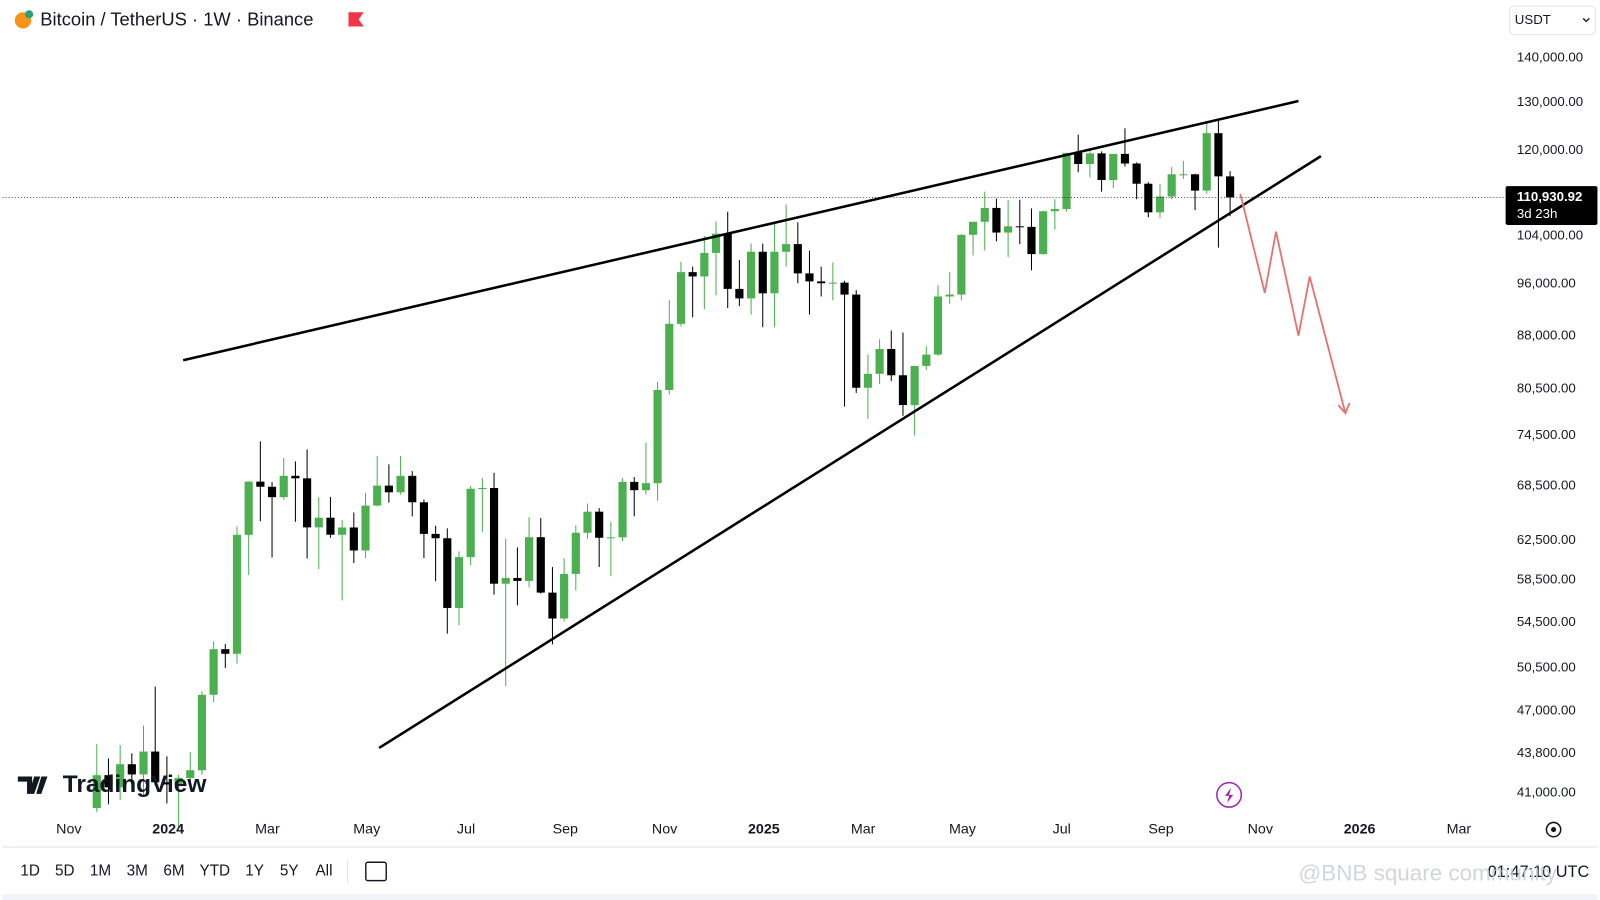  Describe the element at coordinates (1550, 149) in the screenshot. I see `y-tick-label: 120,000.00` at that location.